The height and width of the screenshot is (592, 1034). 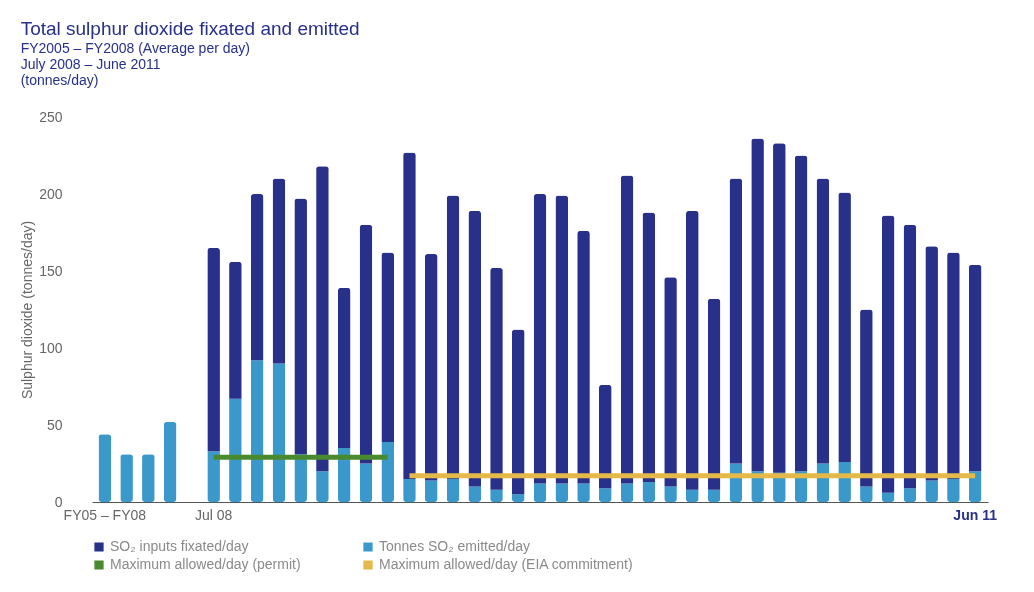 I want to click on y-tick-label: 250, so click(x=51, y=116).